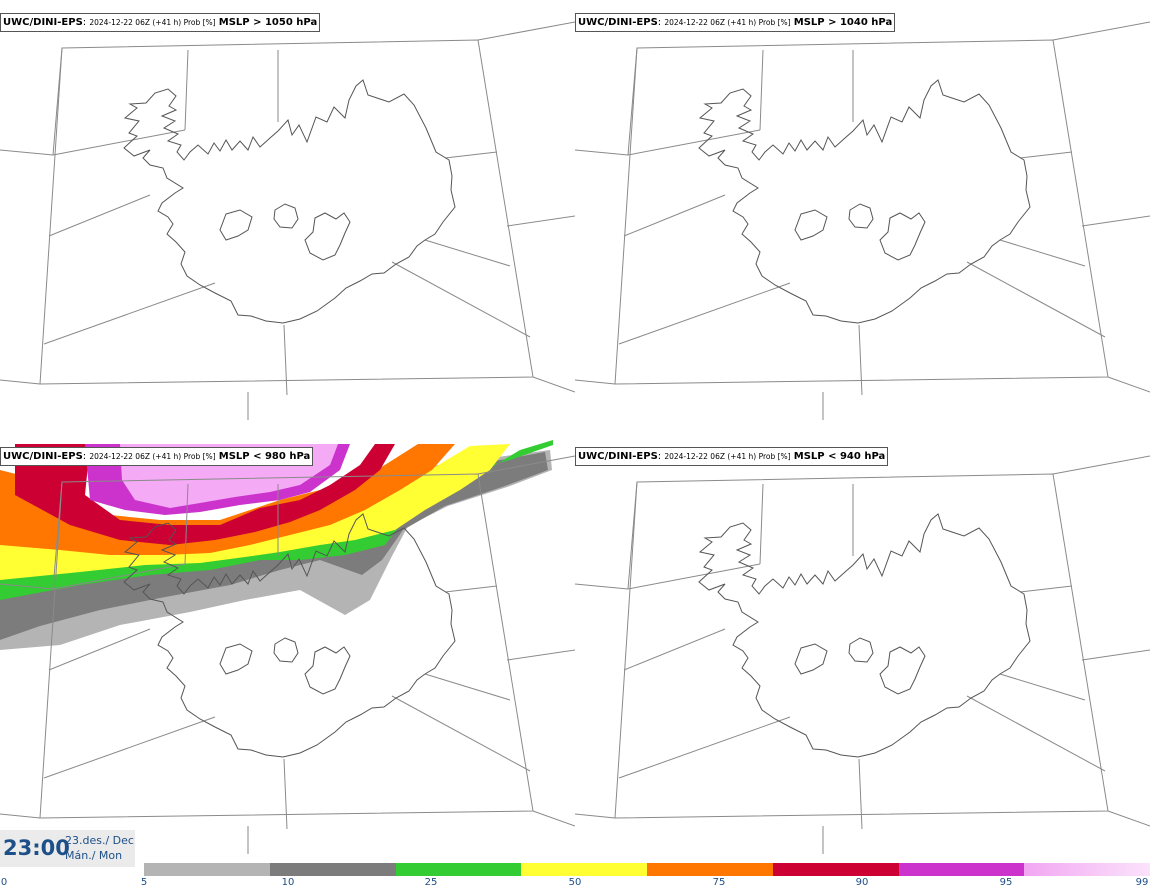  I want to click on threshold-label: MSLP < 940 hPa, so click(839, 456).